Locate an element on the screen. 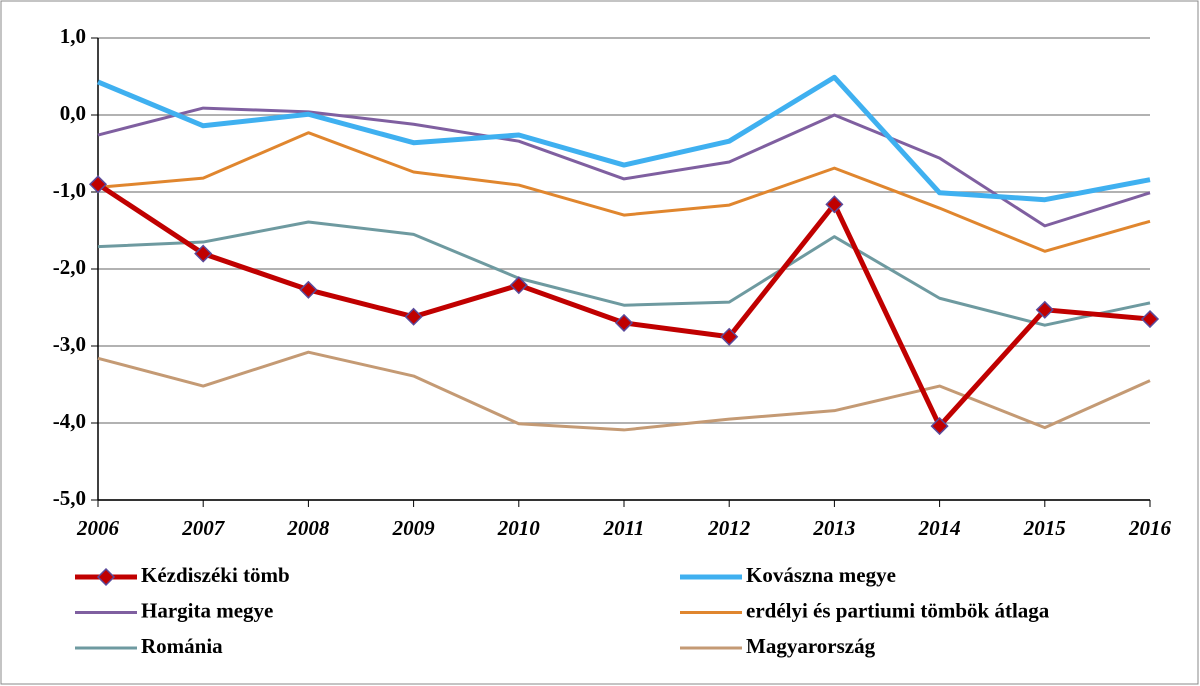 The width and height of the screenshot is (1200, 686). x-tick-label: 2011 is located at coordinates (624, 528).